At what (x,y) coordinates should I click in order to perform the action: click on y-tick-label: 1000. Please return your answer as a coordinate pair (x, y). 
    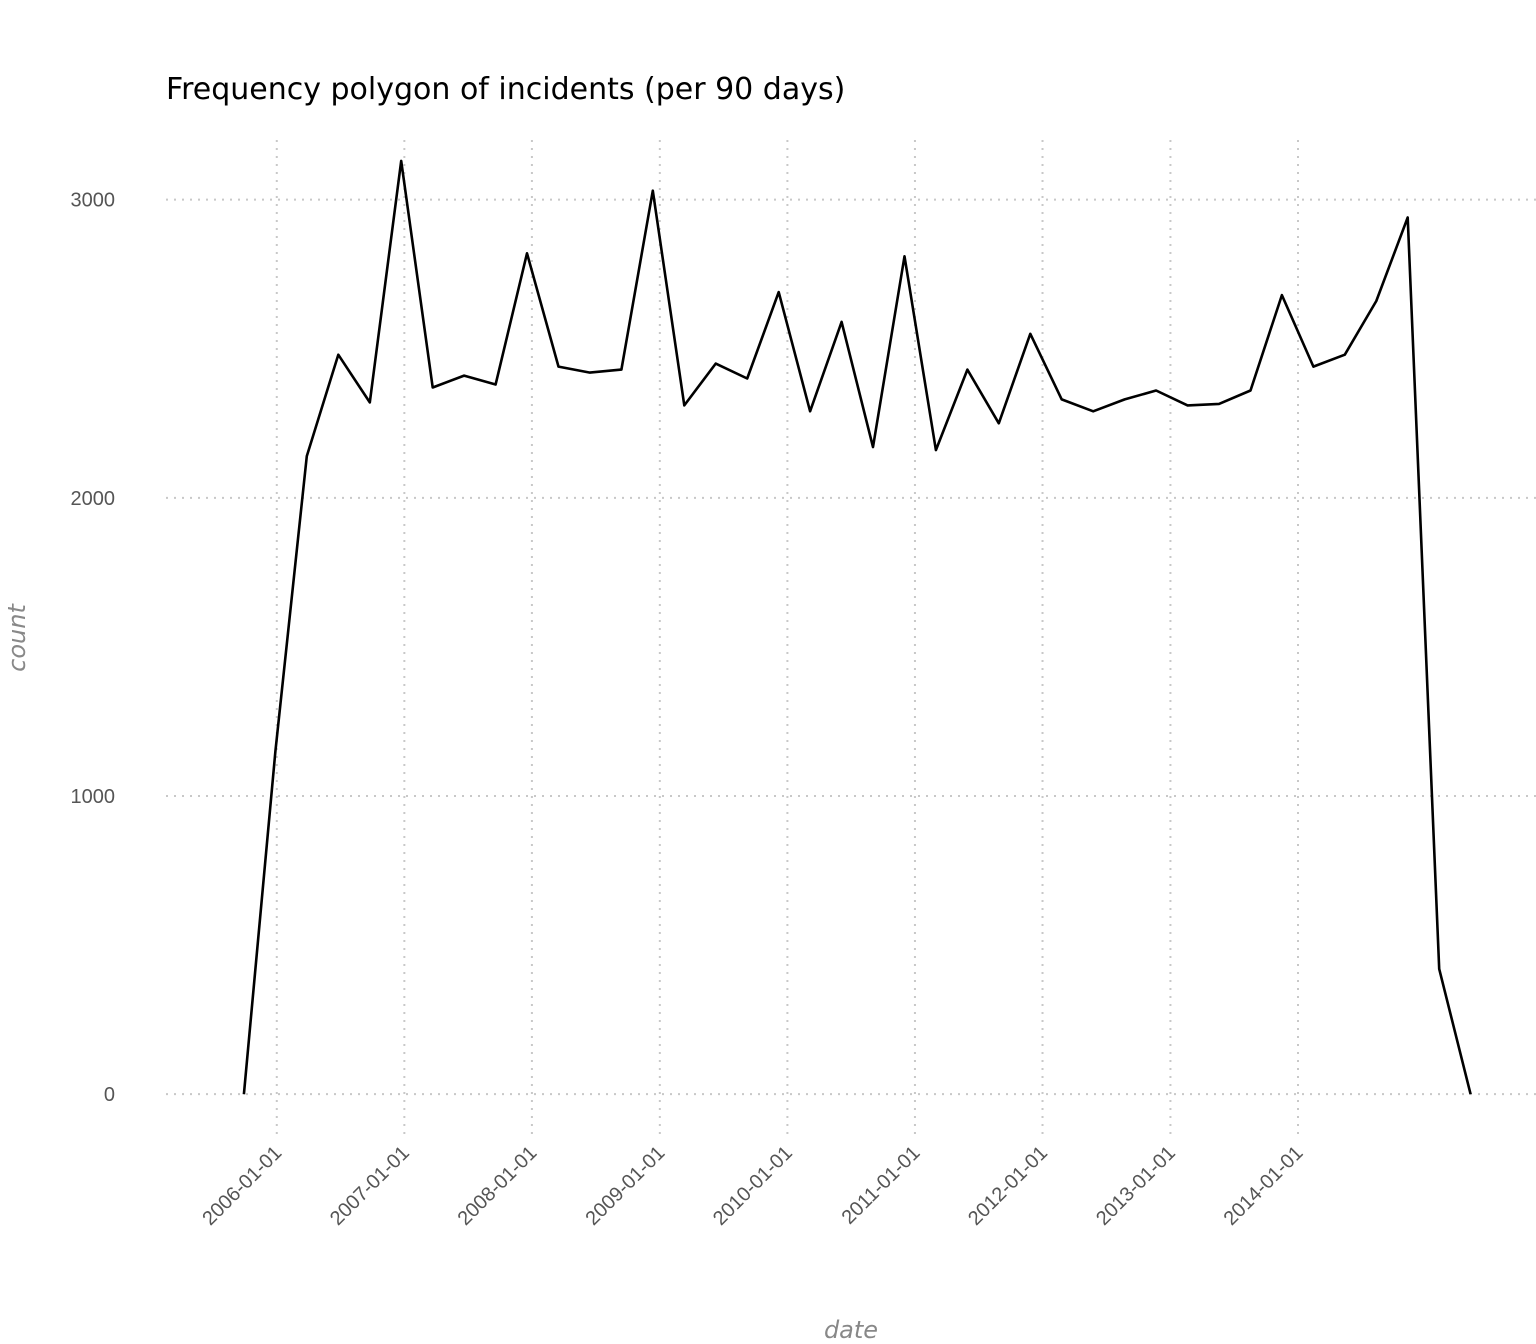
    Looking at the image, I should click on (93, 797).